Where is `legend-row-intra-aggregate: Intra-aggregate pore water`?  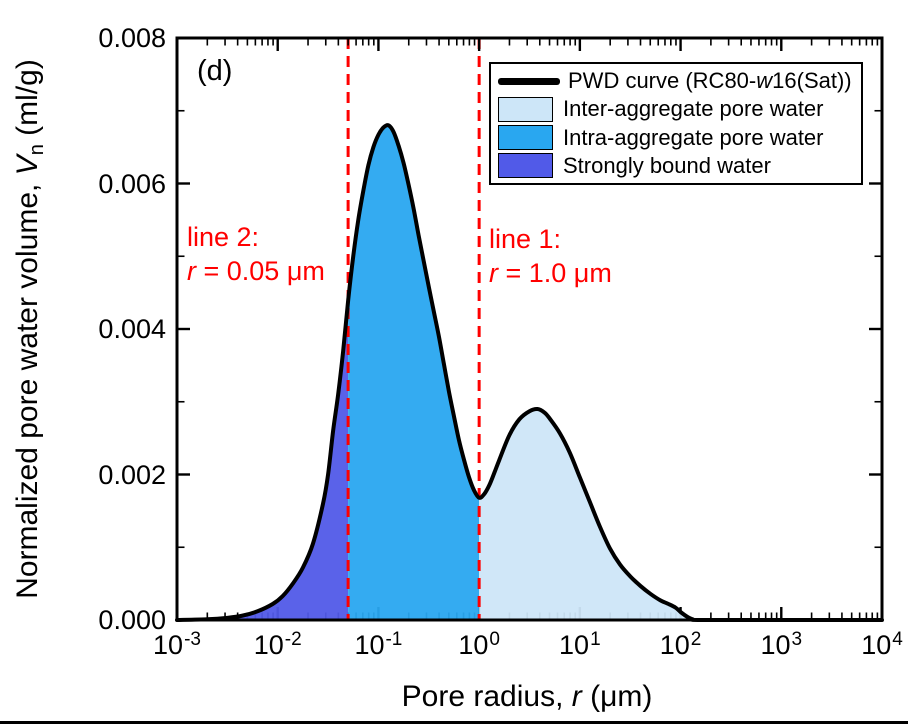
legend-row-intra-aggregate: Intra-aggregate pore water is located at coordinates (677, 137).